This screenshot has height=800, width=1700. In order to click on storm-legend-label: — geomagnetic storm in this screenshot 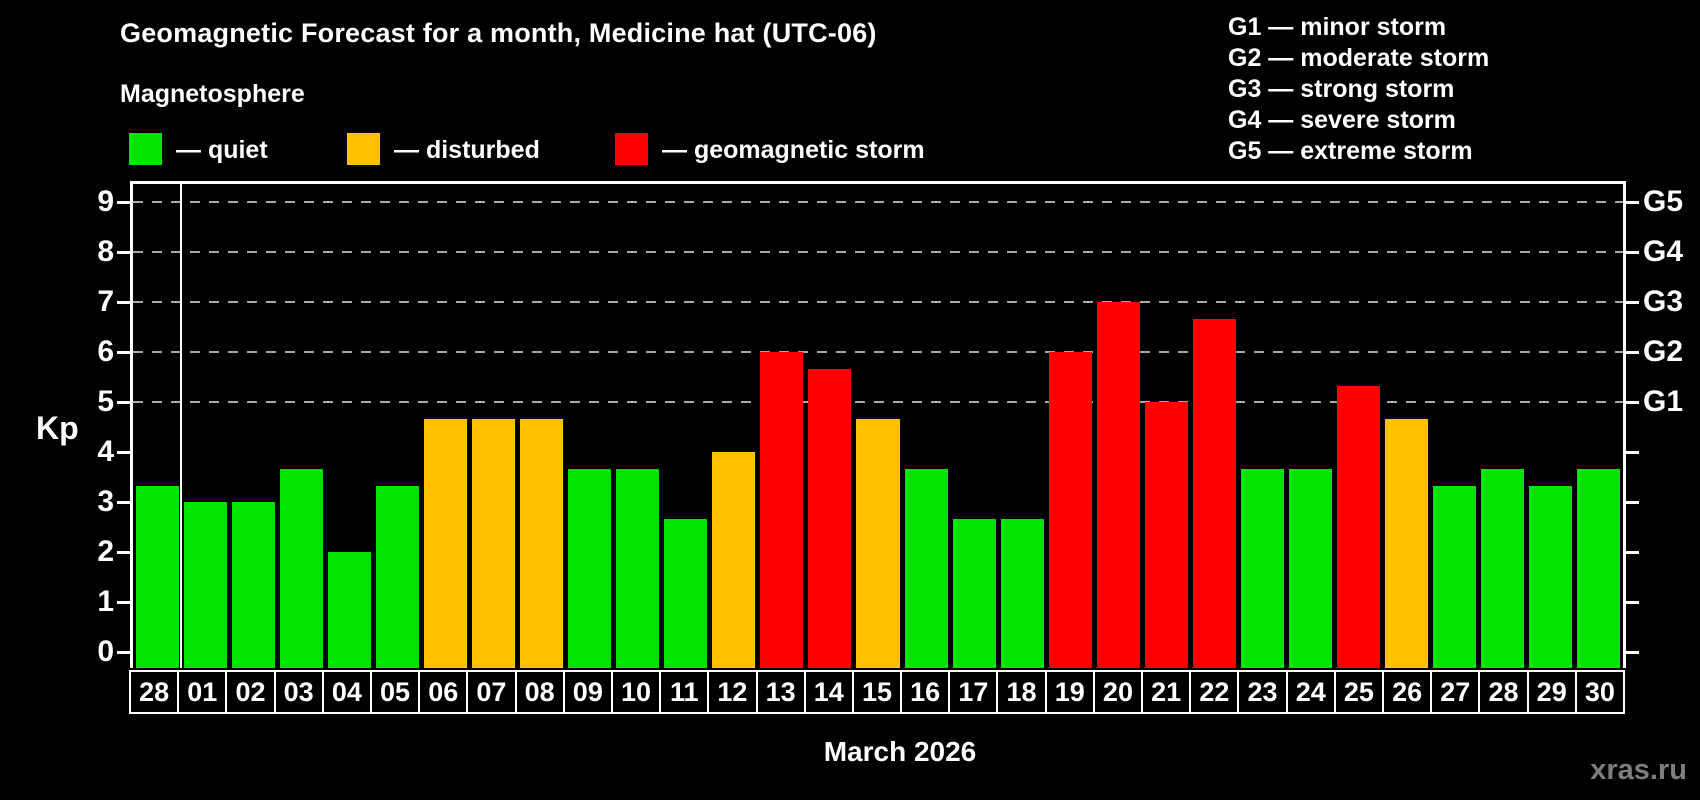, I will do `click(793, 150)`.